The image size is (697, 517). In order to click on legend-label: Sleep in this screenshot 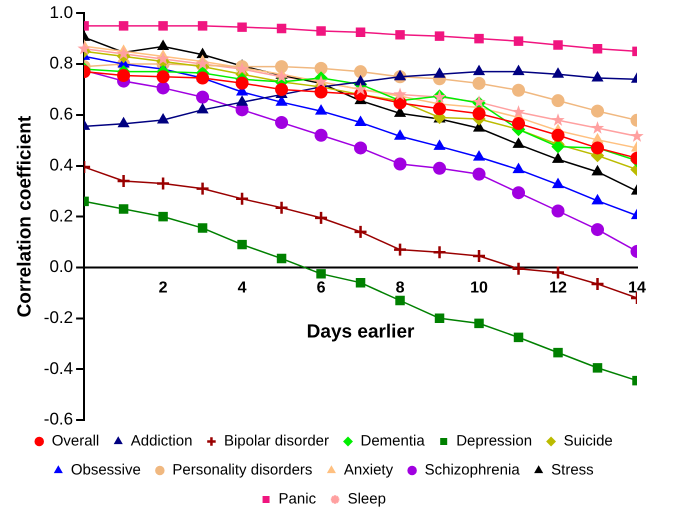, I will do `click(367, 499)`.